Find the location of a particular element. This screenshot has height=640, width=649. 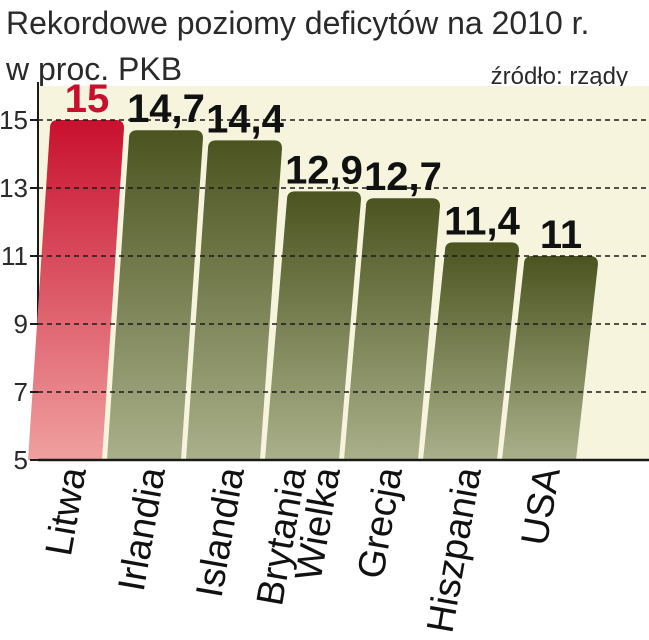

x-tick-label: USA is located at coordinates (541, 506).